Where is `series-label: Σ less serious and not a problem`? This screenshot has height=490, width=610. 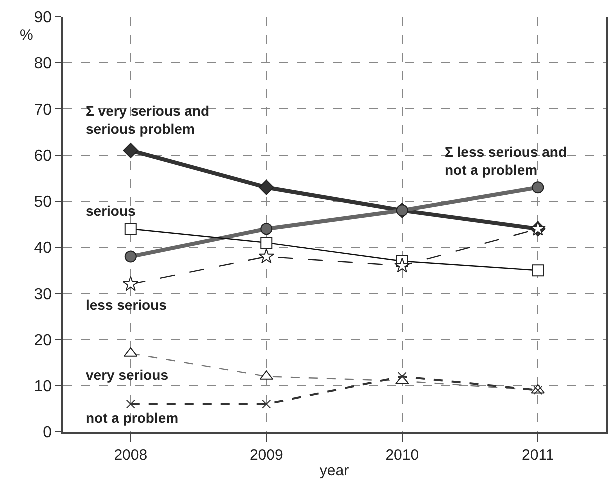 series-label: Σ less serious and not a problem is located at coordinates (506, 161).